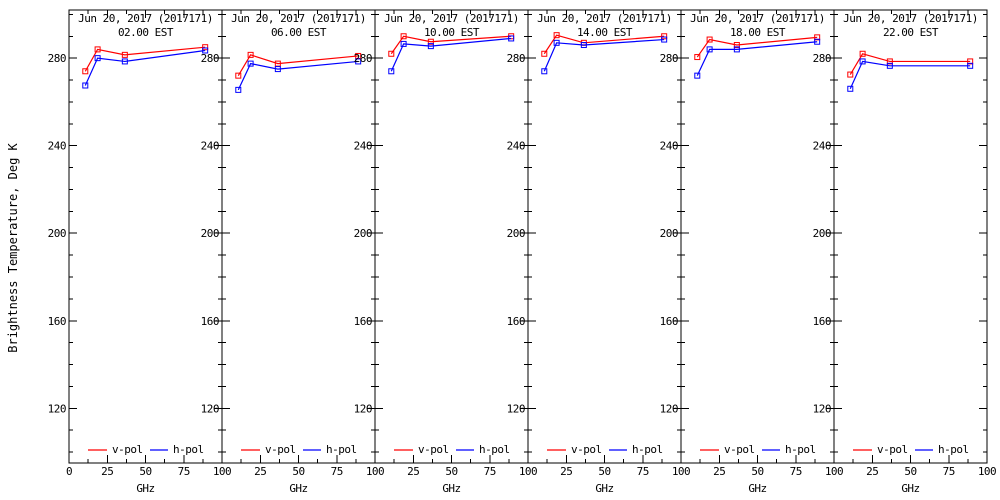  What do you see at coordinates (222, 471) in the screenshot?
I see `x-tick-label: 100` at bounding box center [222, 471].